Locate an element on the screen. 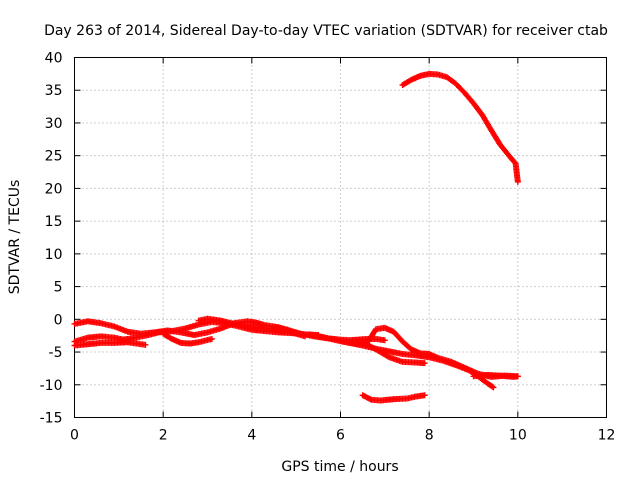  y-tick-label: 0 is located at coordinates (58, 320).